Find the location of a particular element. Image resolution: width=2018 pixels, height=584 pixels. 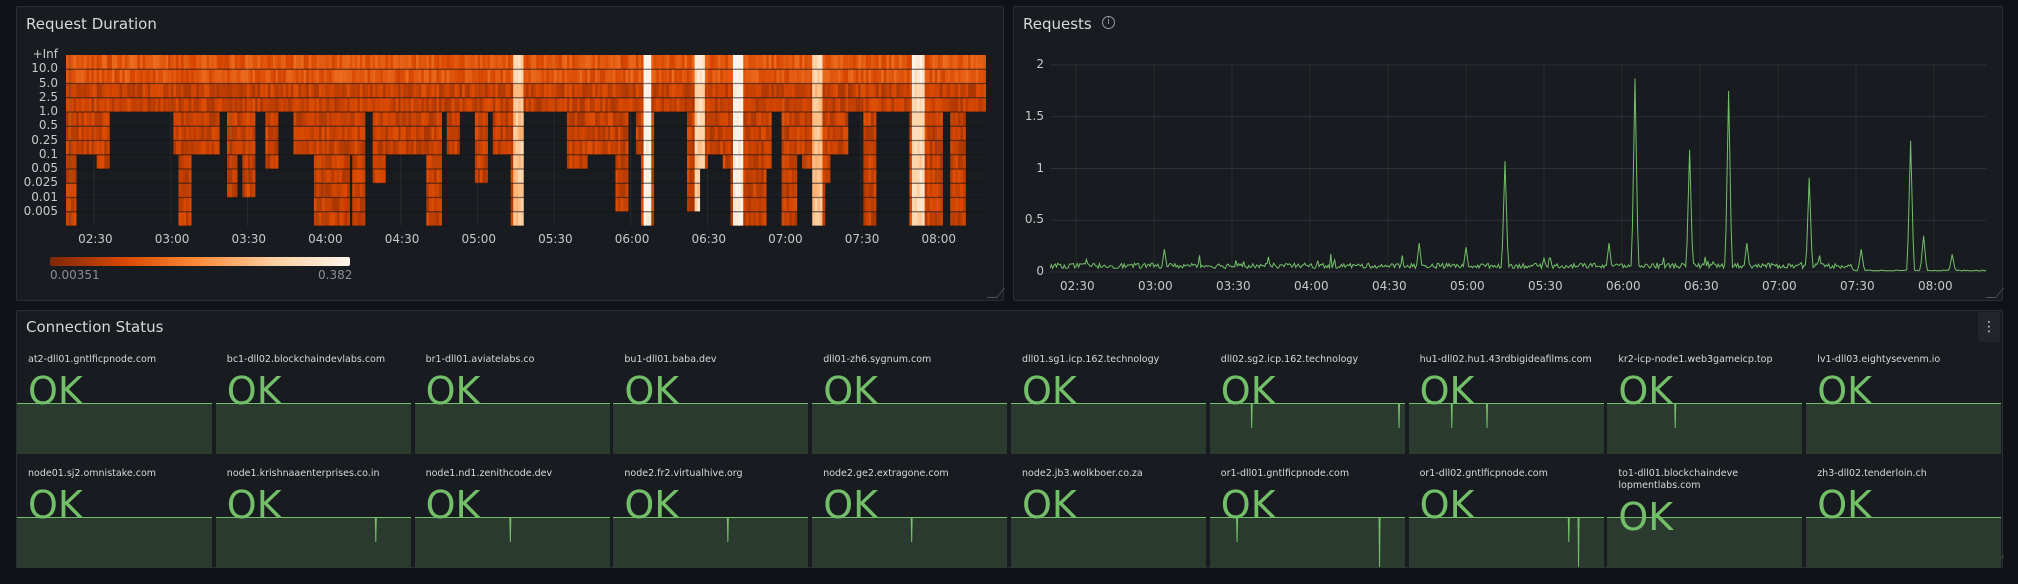

info-circle-icon: i is located at coordinates (1108, 22).